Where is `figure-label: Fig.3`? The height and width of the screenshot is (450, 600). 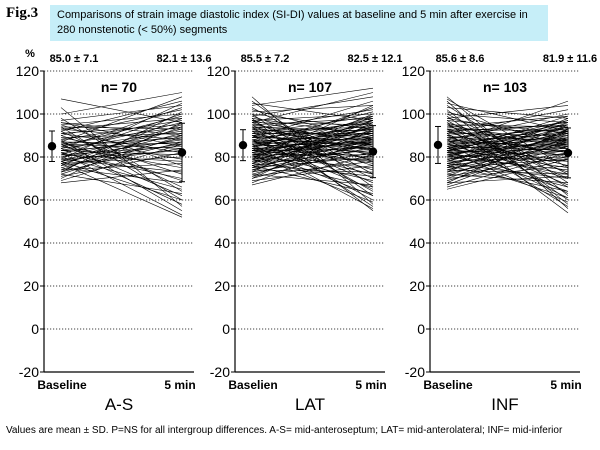 figure-label: Fig.3 is located at coordinates (22, 13).